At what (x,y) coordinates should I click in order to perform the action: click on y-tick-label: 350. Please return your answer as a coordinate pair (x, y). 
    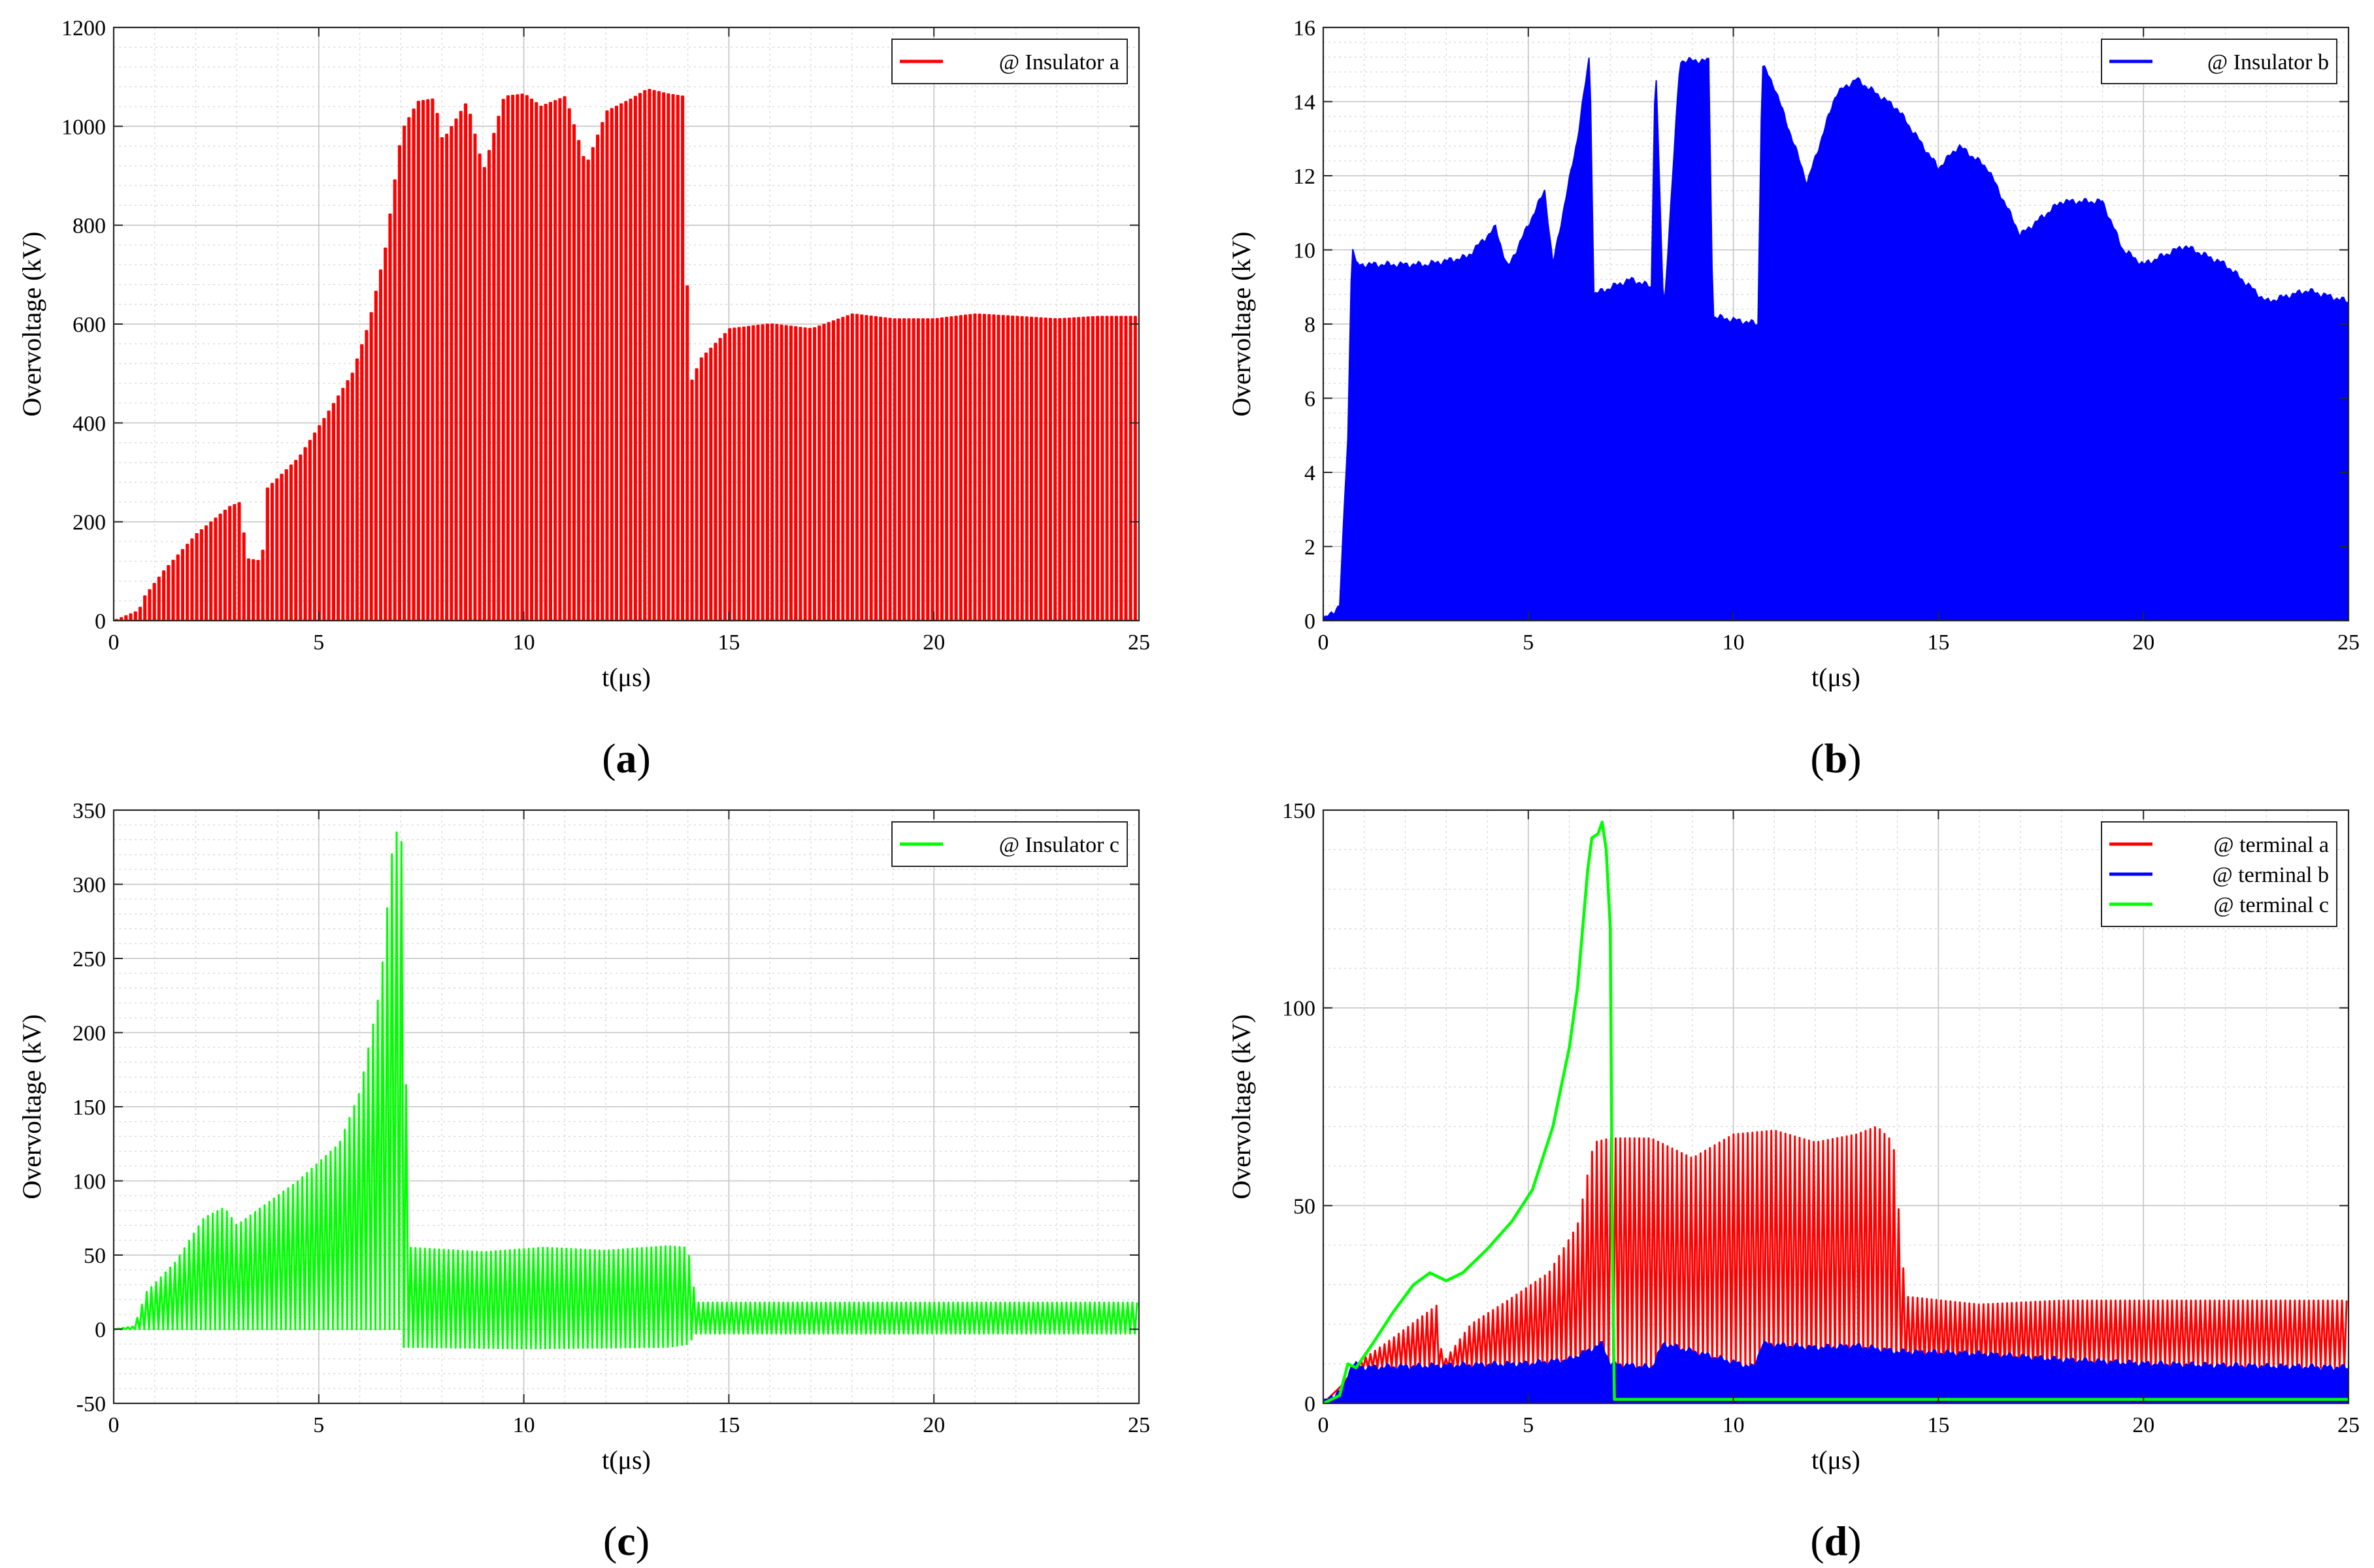
    Looking at the image, I should click on (89, 811).